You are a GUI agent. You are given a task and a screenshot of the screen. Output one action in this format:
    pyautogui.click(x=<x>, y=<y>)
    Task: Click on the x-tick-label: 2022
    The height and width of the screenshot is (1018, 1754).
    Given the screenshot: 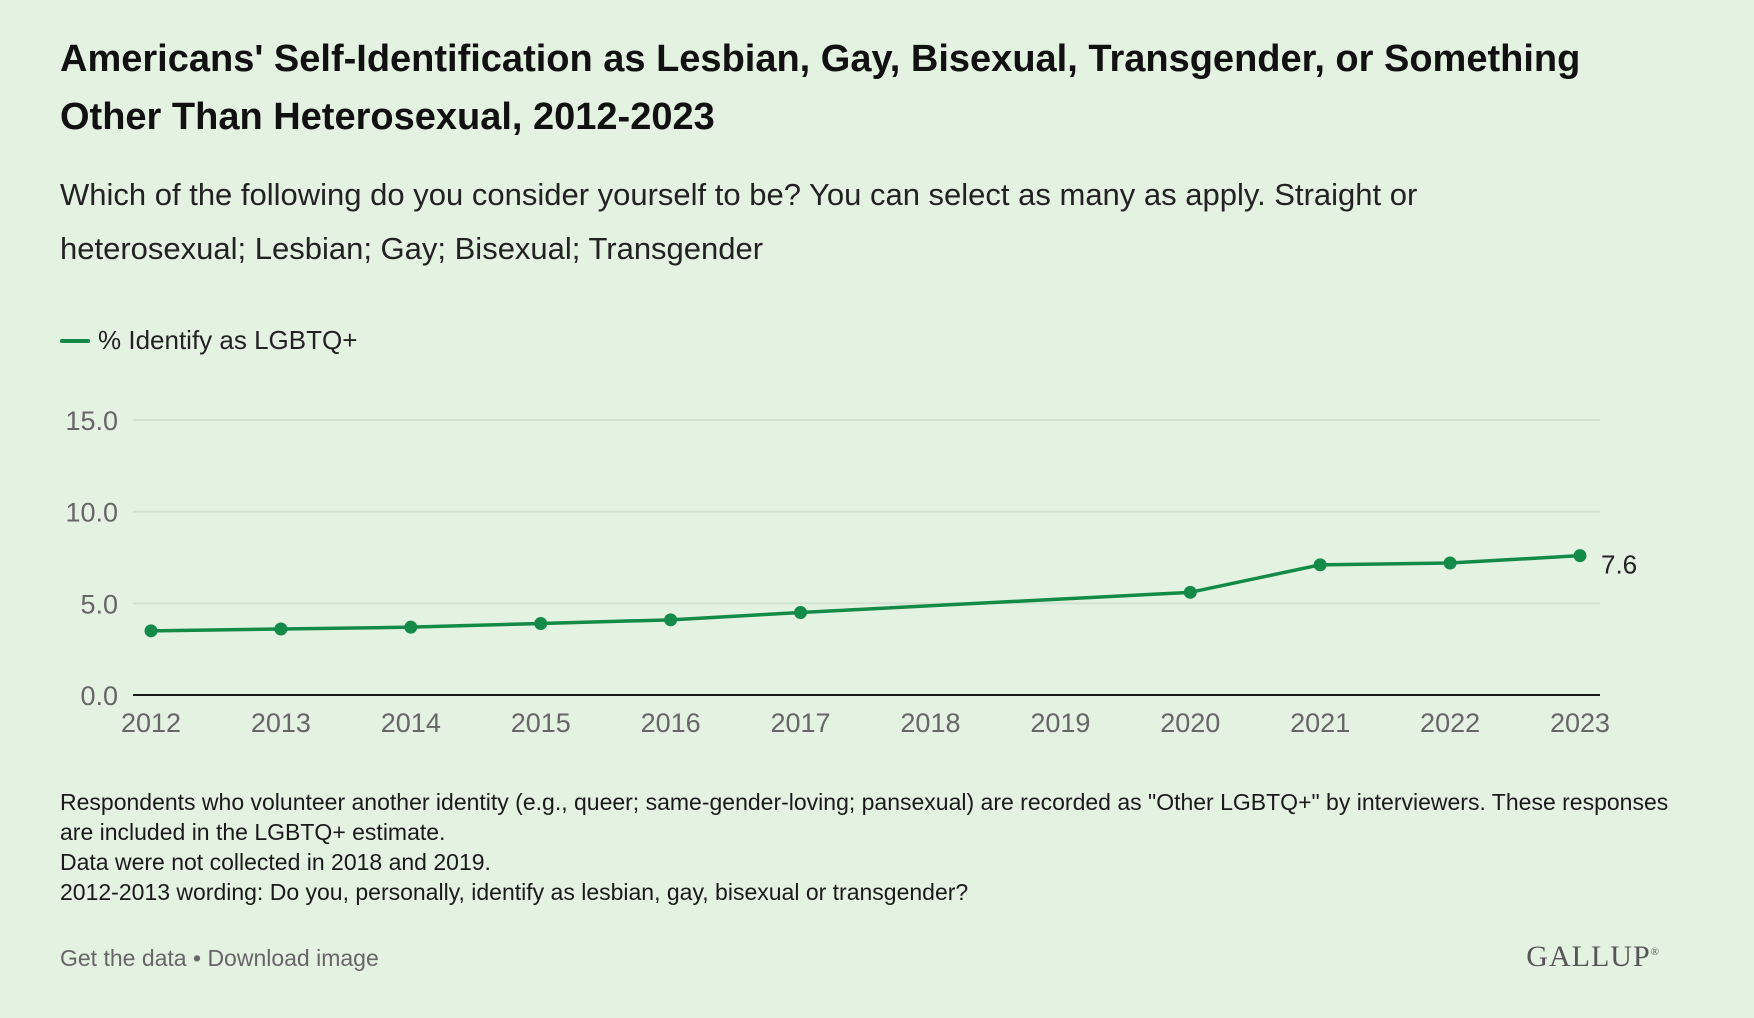 What is the action you would take?
    pyautogui.click(x=1450, y=723)
    